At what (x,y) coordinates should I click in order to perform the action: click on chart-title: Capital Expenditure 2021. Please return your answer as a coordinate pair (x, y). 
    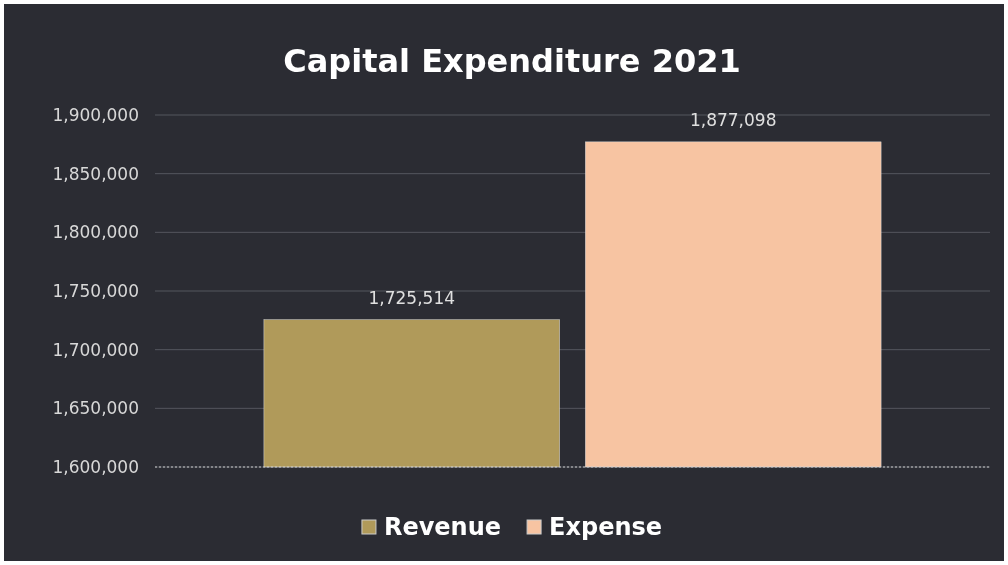
    Looking at the image, I should click on (512, 61).